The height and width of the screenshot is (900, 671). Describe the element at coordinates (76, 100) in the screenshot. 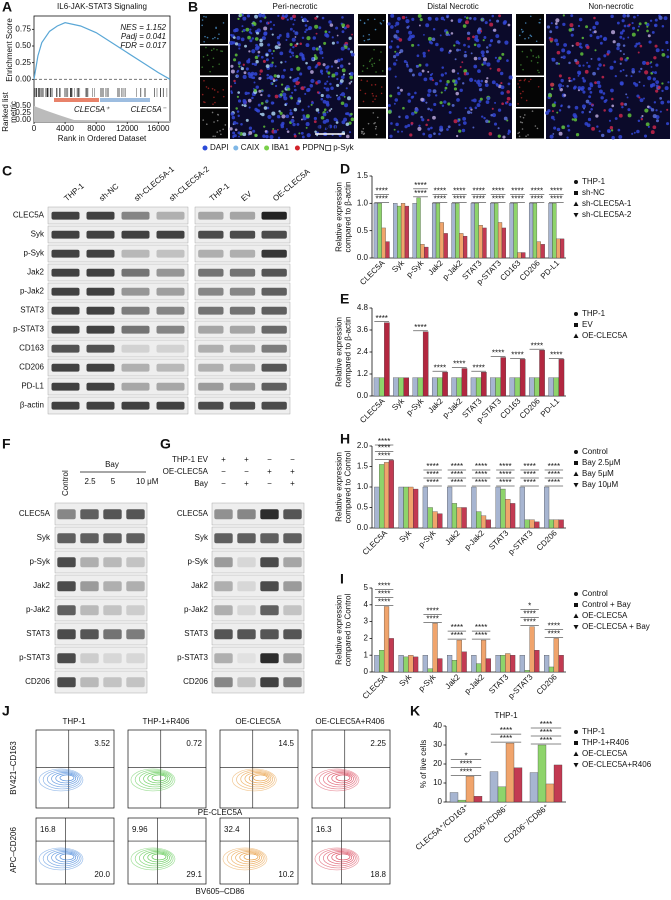

I see `rank-bar` at that location.